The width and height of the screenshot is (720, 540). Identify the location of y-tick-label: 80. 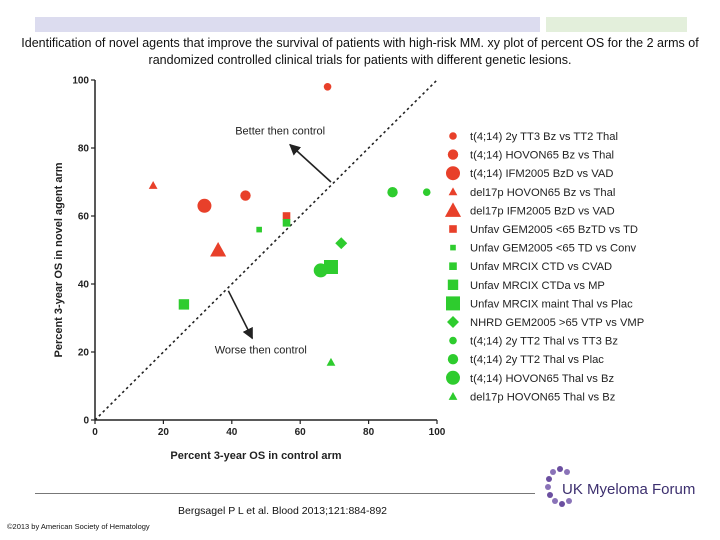
(84, 149).